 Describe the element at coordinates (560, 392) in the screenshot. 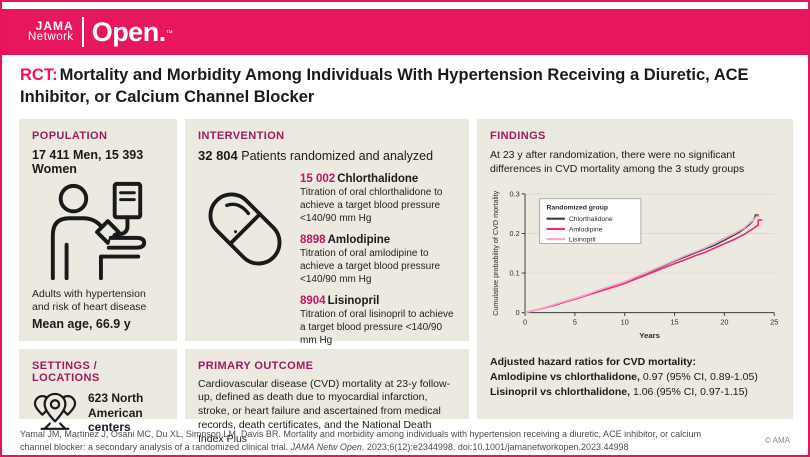

I see `hazard-label: Lisinopril vs chlorthalidone,` at that location.